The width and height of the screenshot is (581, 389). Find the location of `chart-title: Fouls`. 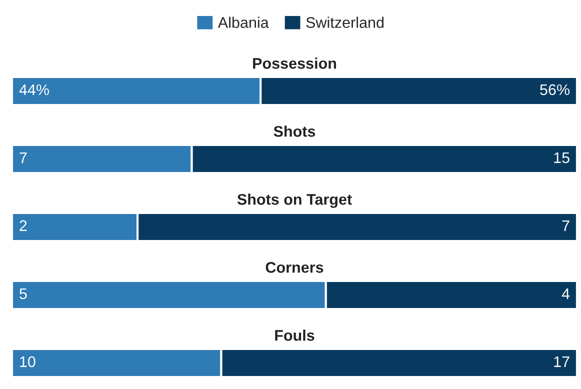

chart-title: Fouls is located at coordinates (294, 335).